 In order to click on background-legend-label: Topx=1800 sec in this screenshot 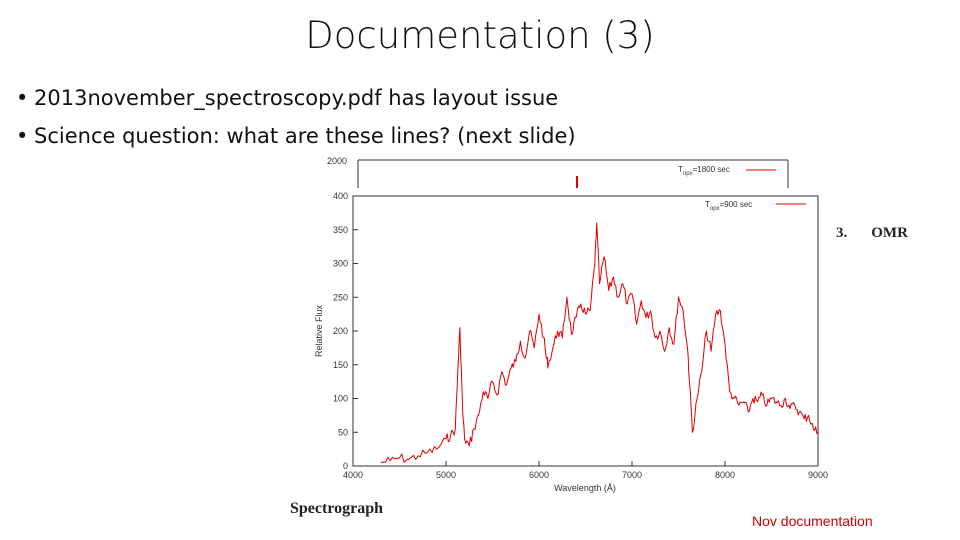, I will do `click(704, 171)`.